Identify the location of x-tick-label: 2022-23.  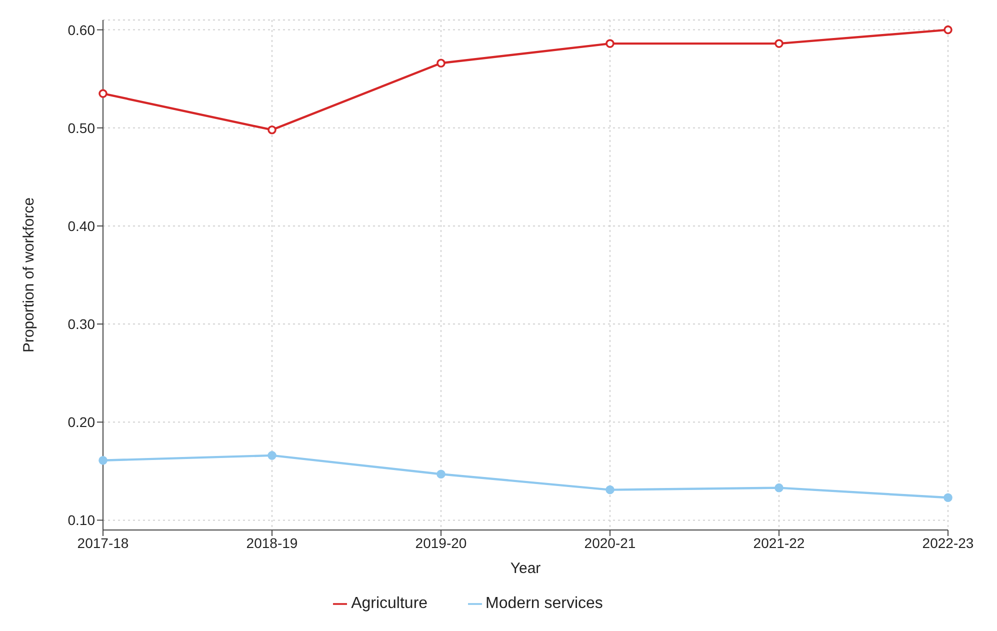
(948, 542).